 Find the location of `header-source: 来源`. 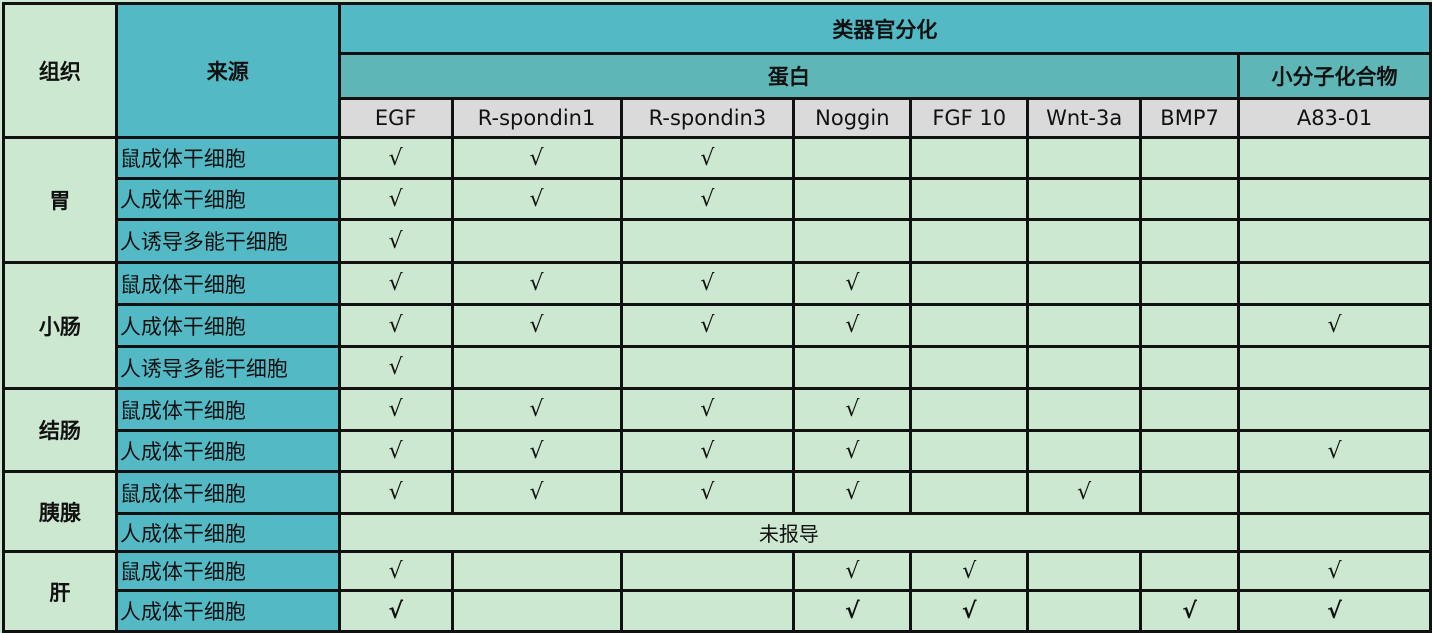

header-source: 来源 is located at coordinates (227, 70).